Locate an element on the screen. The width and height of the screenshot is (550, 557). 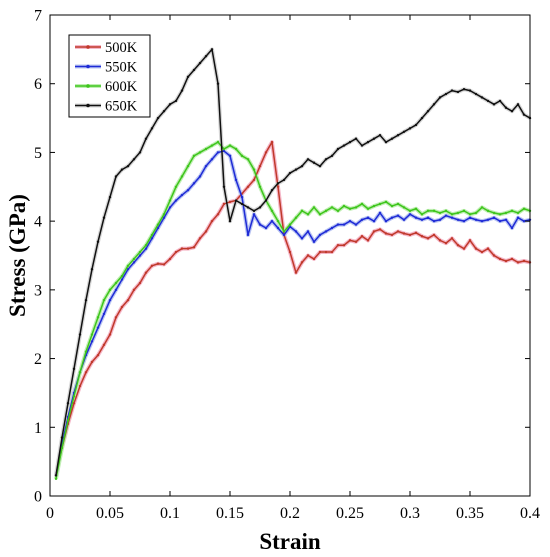
x-tick-label: 0.3 is located at coordinates (410, 513).